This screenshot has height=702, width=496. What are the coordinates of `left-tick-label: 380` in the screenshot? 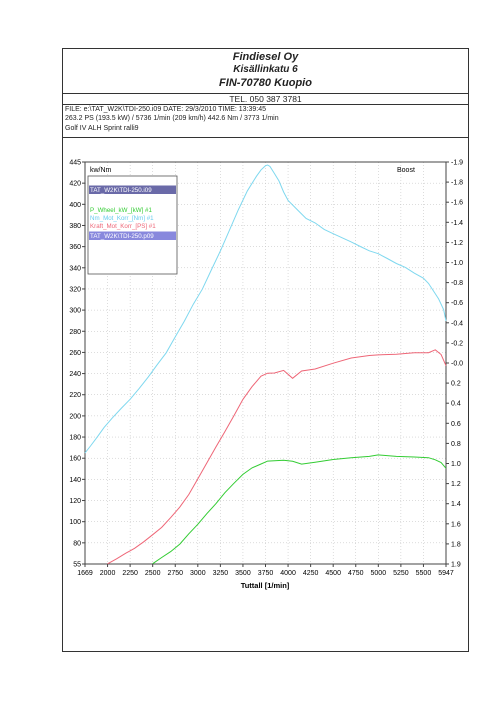 It's located at (75, 226).